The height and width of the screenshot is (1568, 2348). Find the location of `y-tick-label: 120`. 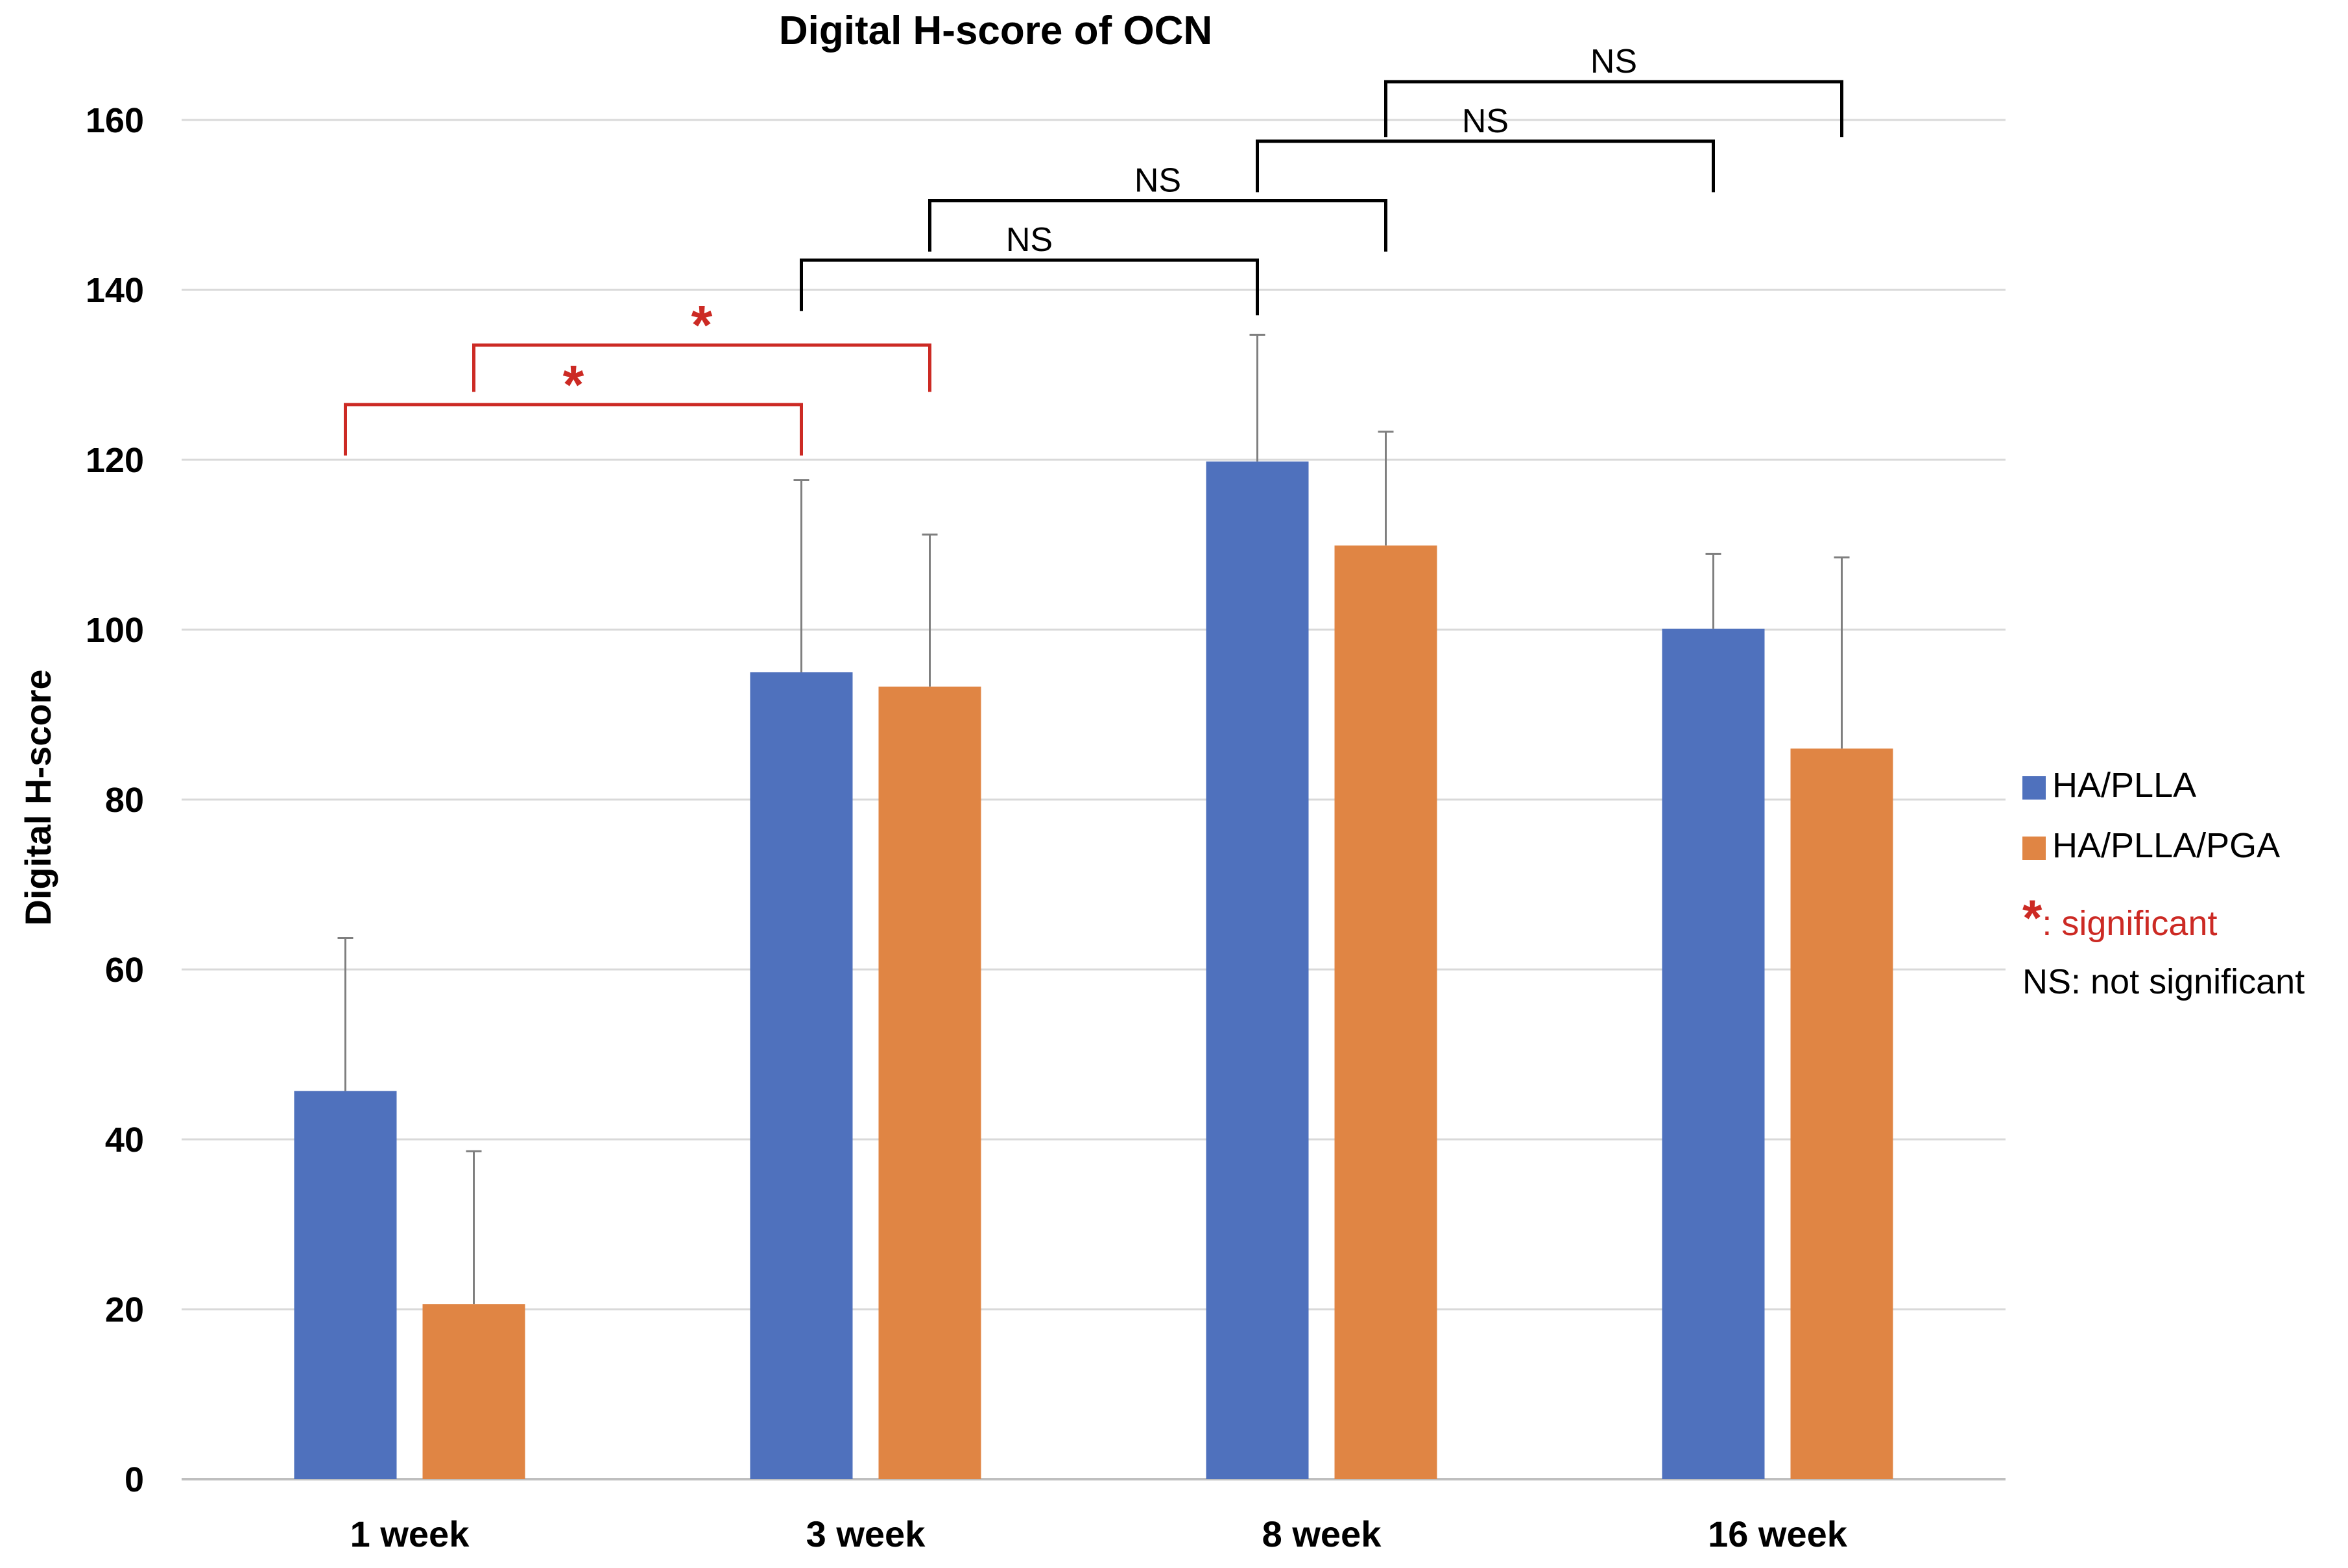

y-tick-label: 120 is located at coordinates (115, 460).